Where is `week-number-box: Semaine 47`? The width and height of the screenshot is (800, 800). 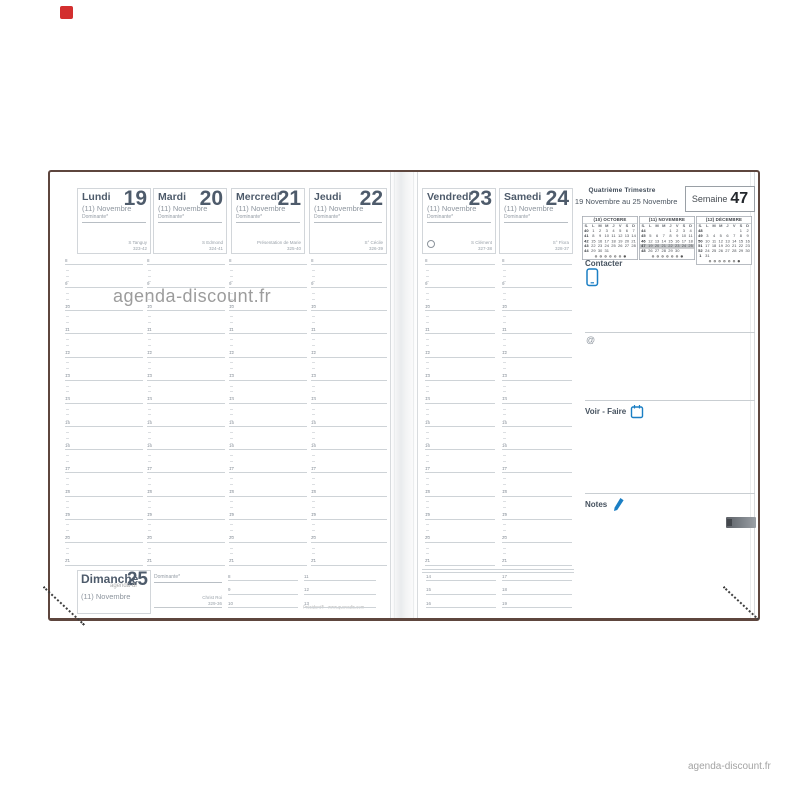 week-number-box: Semaine 47 is located at coordinates (720, 199).